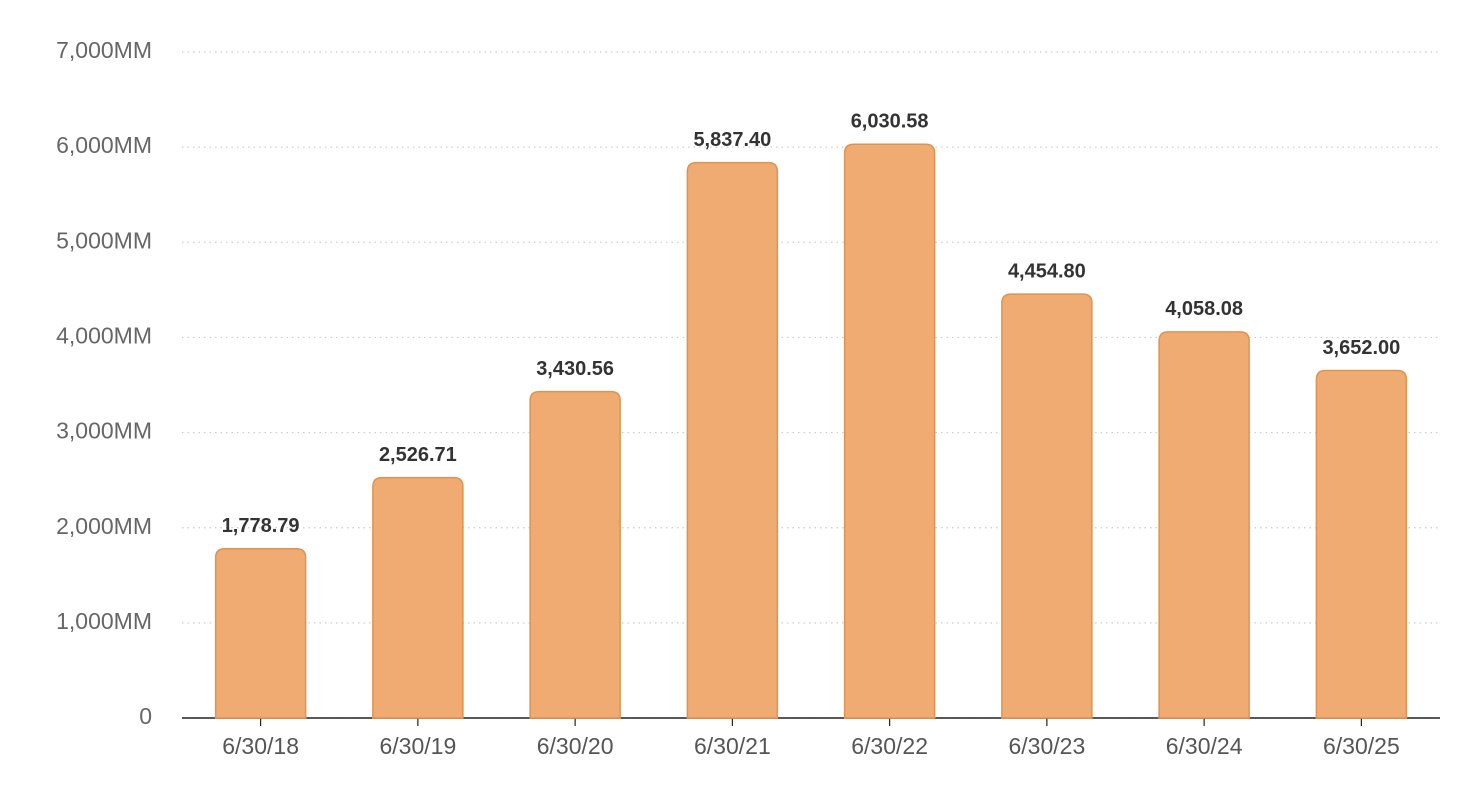 This screenshot has height=788, width=1458. I want to click on value-label: 4,454.80, so click(1047, 271).